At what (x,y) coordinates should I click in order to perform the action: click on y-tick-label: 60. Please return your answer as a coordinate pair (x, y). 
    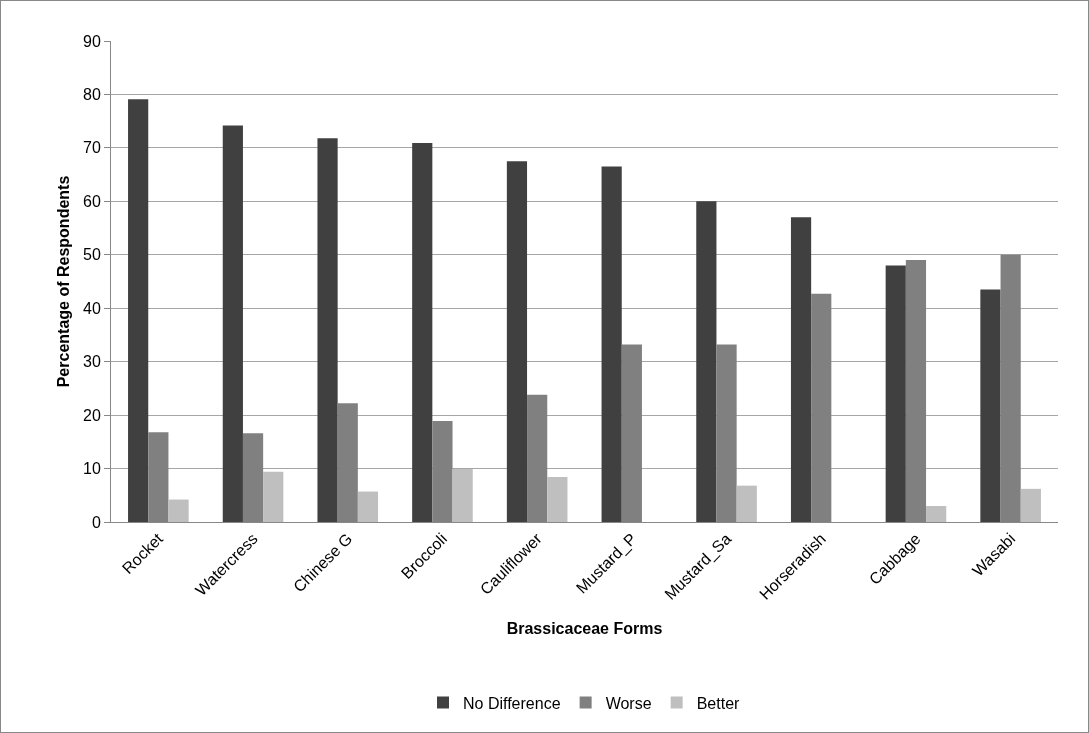
    Looking at the image, I should click on (92, 201).